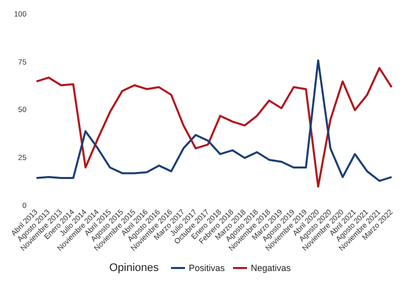  Describe the element at coordinates (134, 268) in the screenshot. I see `legend-title: Opiniones` at that location.